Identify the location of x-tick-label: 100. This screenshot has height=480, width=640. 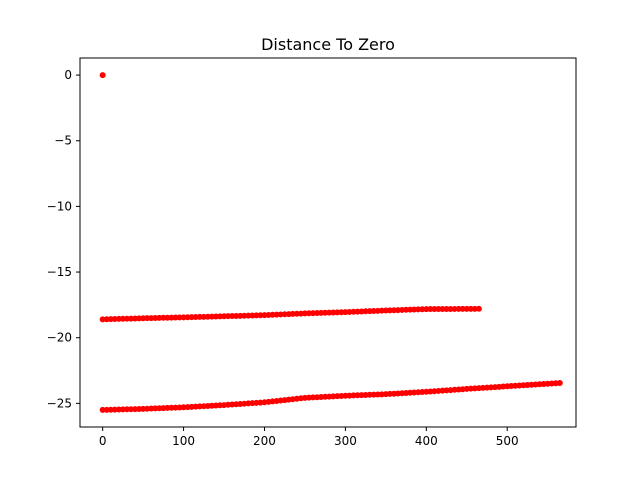
(183, 441).